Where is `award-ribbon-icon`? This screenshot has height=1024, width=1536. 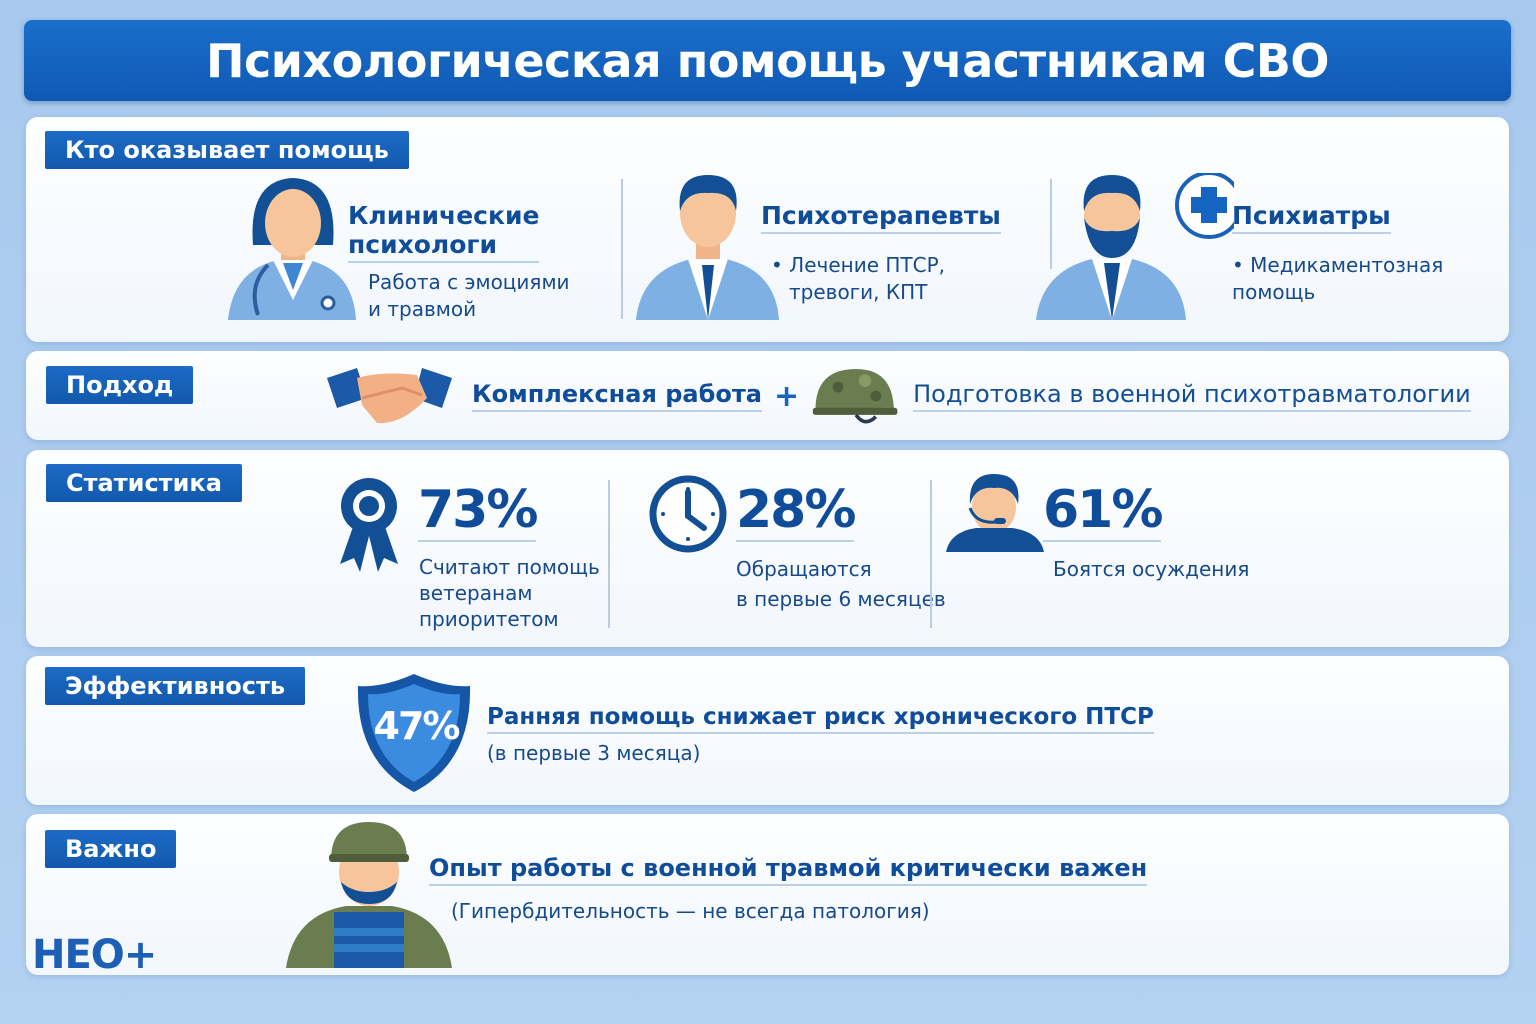
award-ribbon-icon is located at coordinates (369, 525).